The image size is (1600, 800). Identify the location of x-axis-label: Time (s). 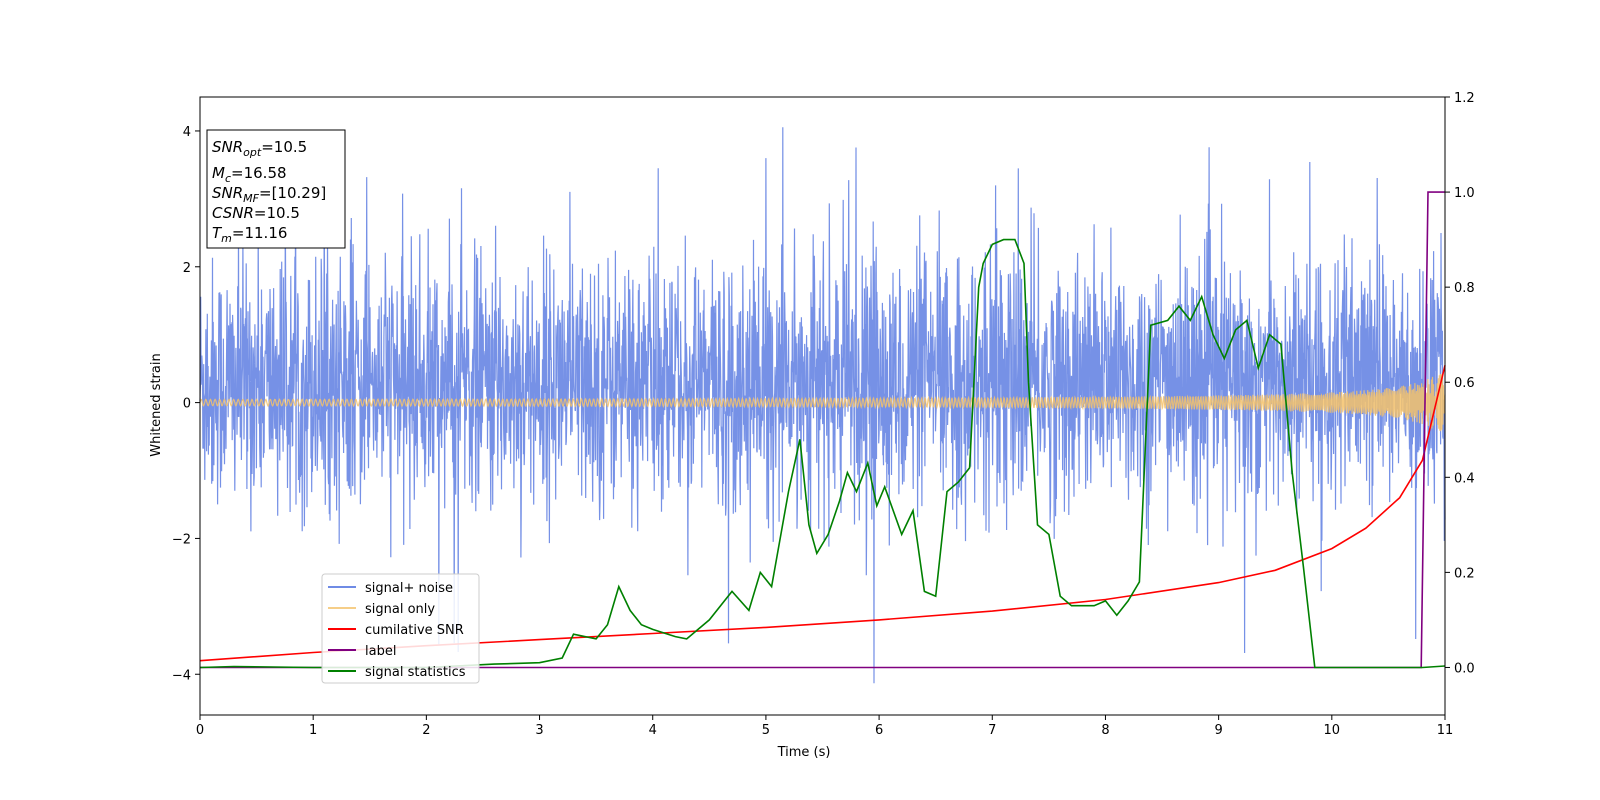
(804, 752).